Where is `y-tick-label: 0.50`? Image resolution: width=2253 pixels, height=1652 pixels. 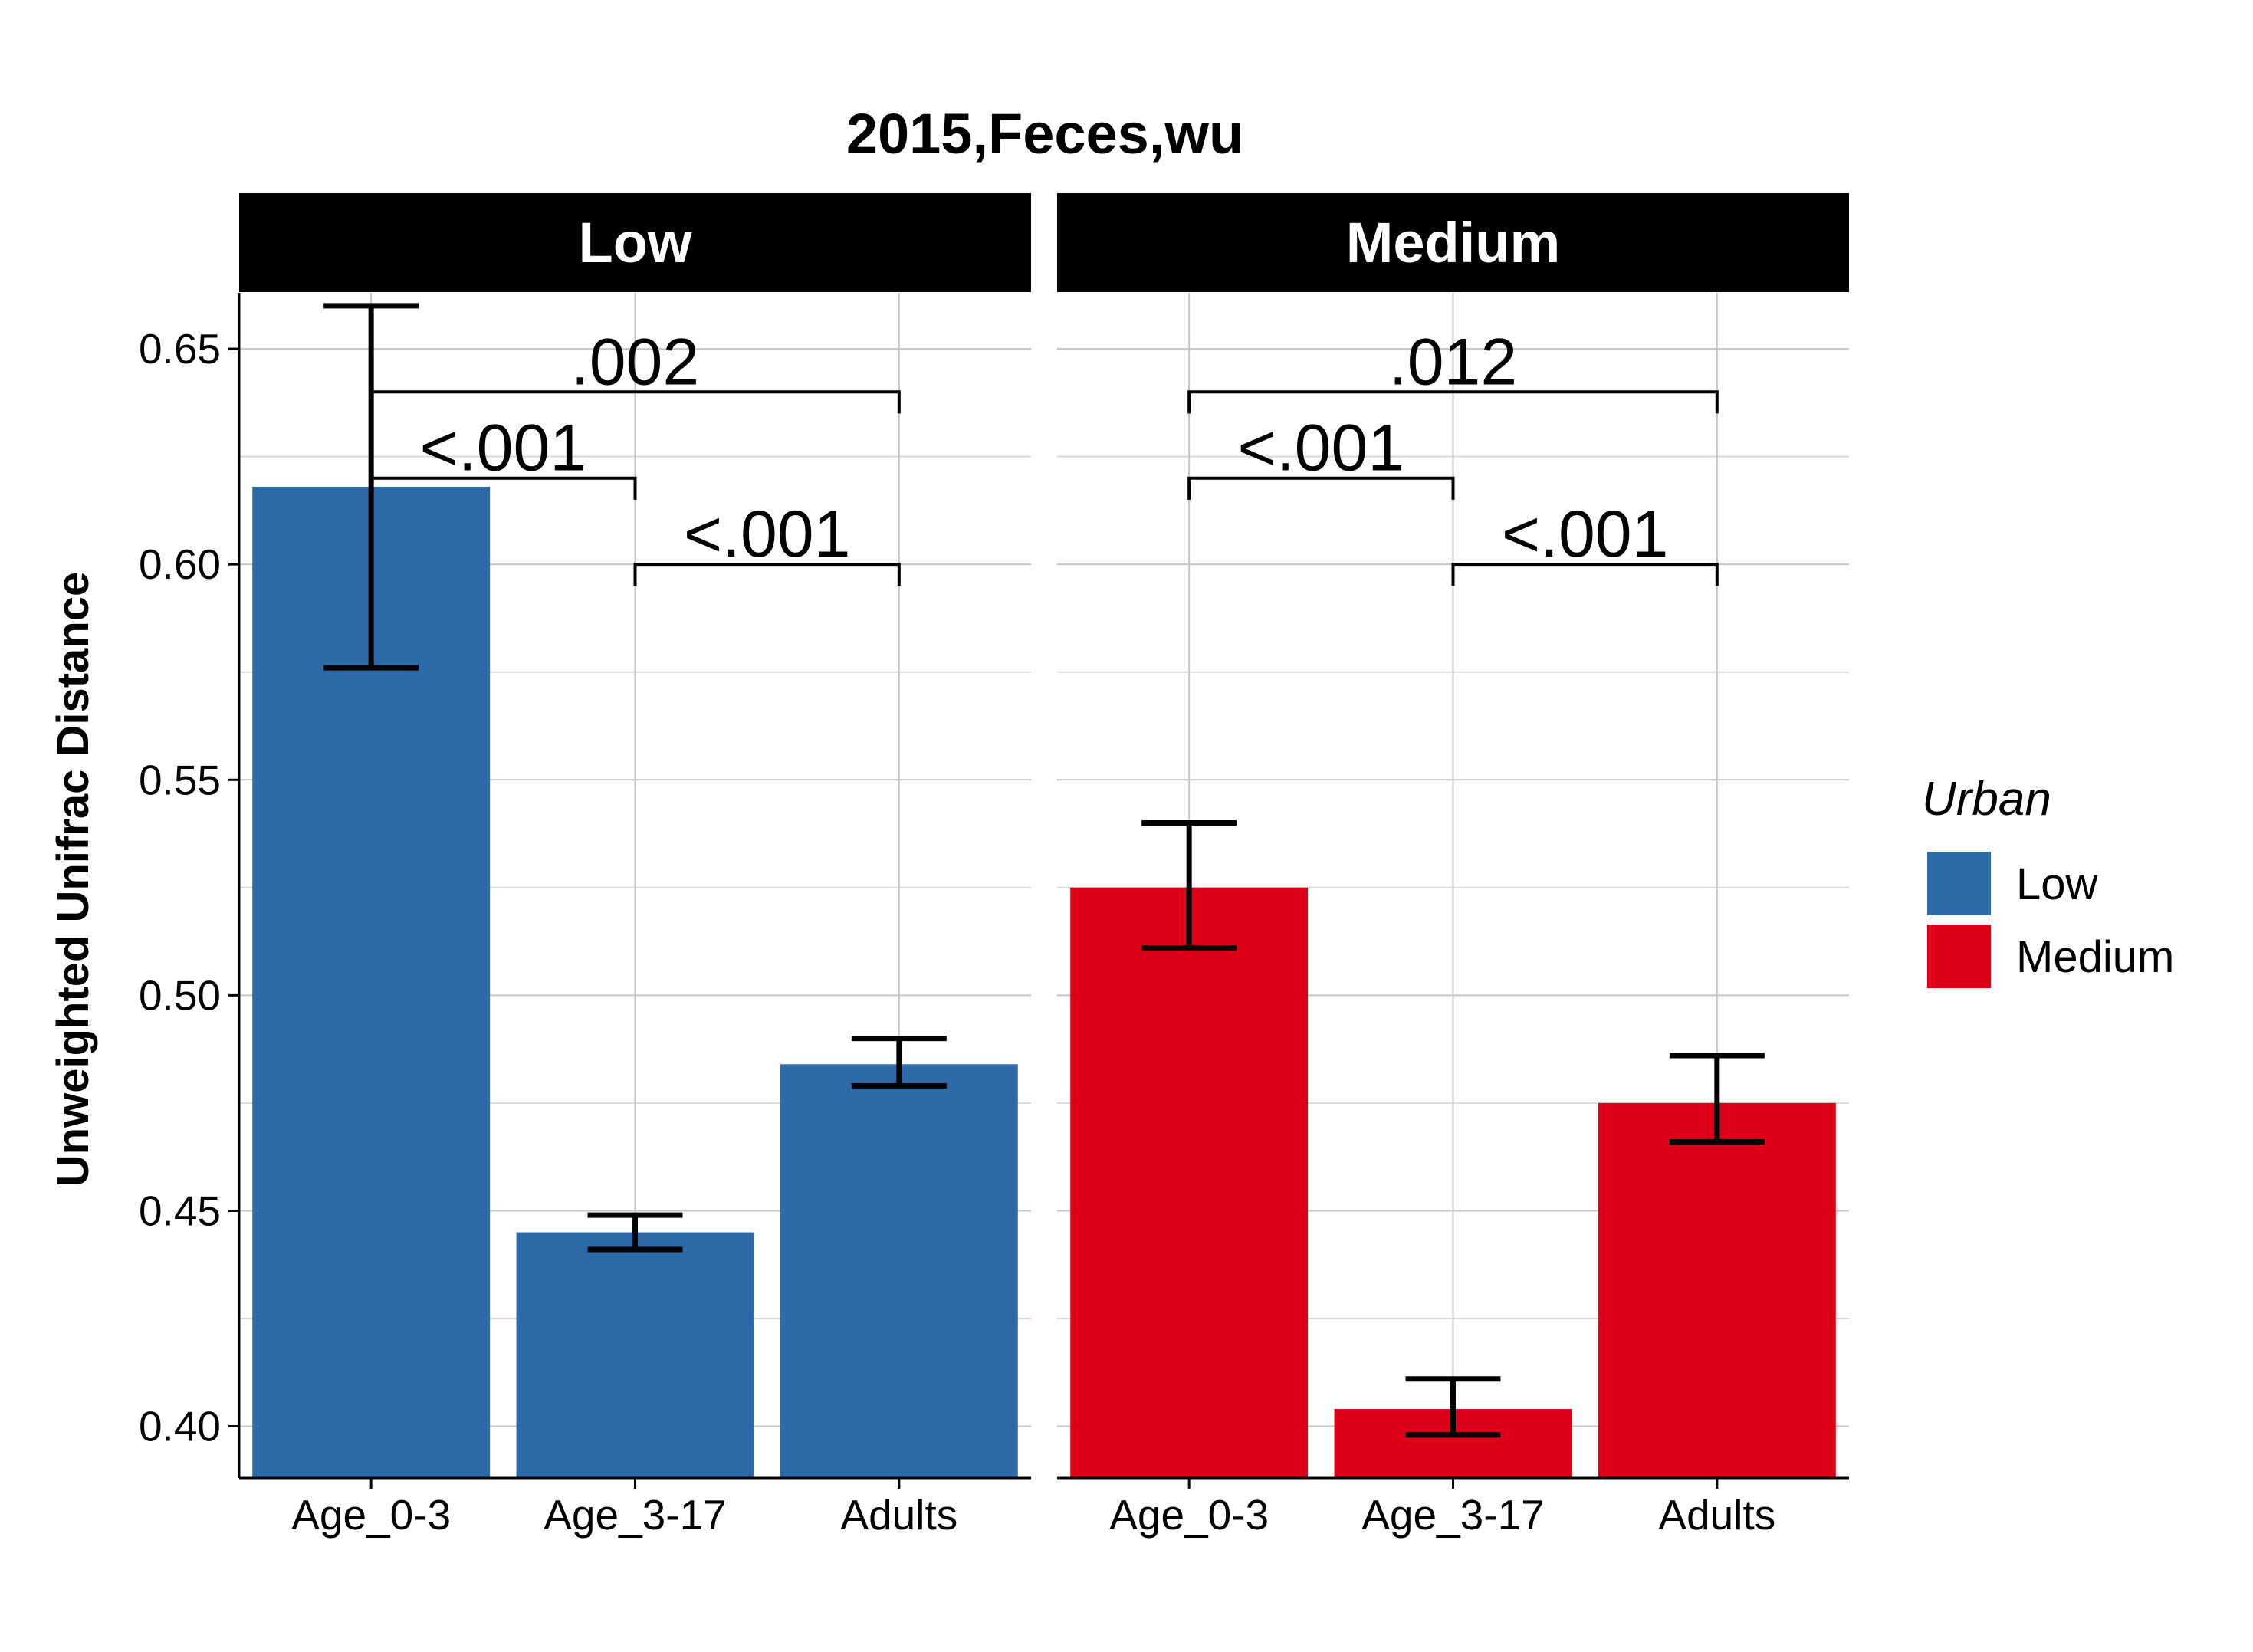
y-tick-label: 0.50 is located at coordinates (180, 995).